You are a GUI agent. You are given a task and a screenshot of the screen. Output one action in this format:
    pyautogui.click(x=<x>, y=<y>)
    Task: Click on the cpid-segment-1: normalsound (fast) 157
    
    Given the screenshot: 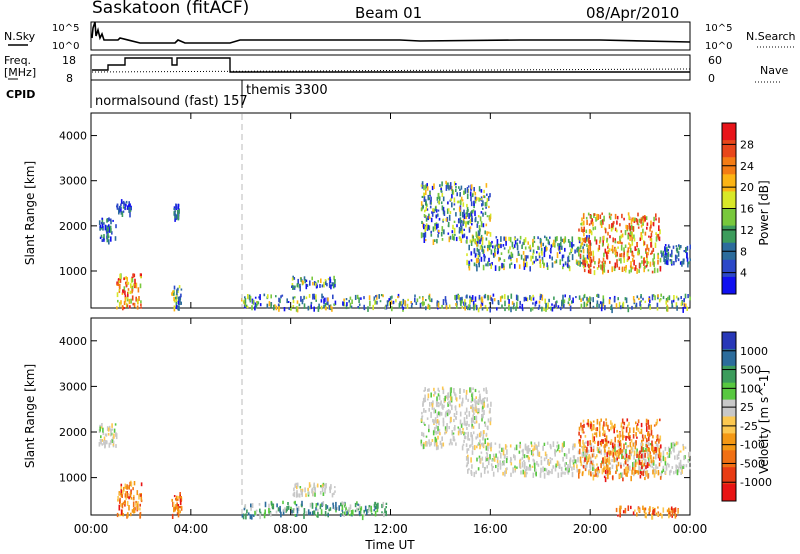 What is the action you would take?
    pyautogui.click(x=171, y=101)
    